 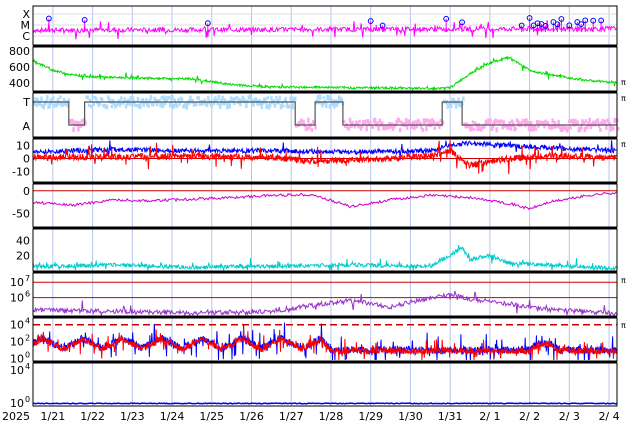 What do you see at coordinates (132, 416) in the screenshot?
I see `x-tick-label: 1/23` at bounding box center [132, 416].